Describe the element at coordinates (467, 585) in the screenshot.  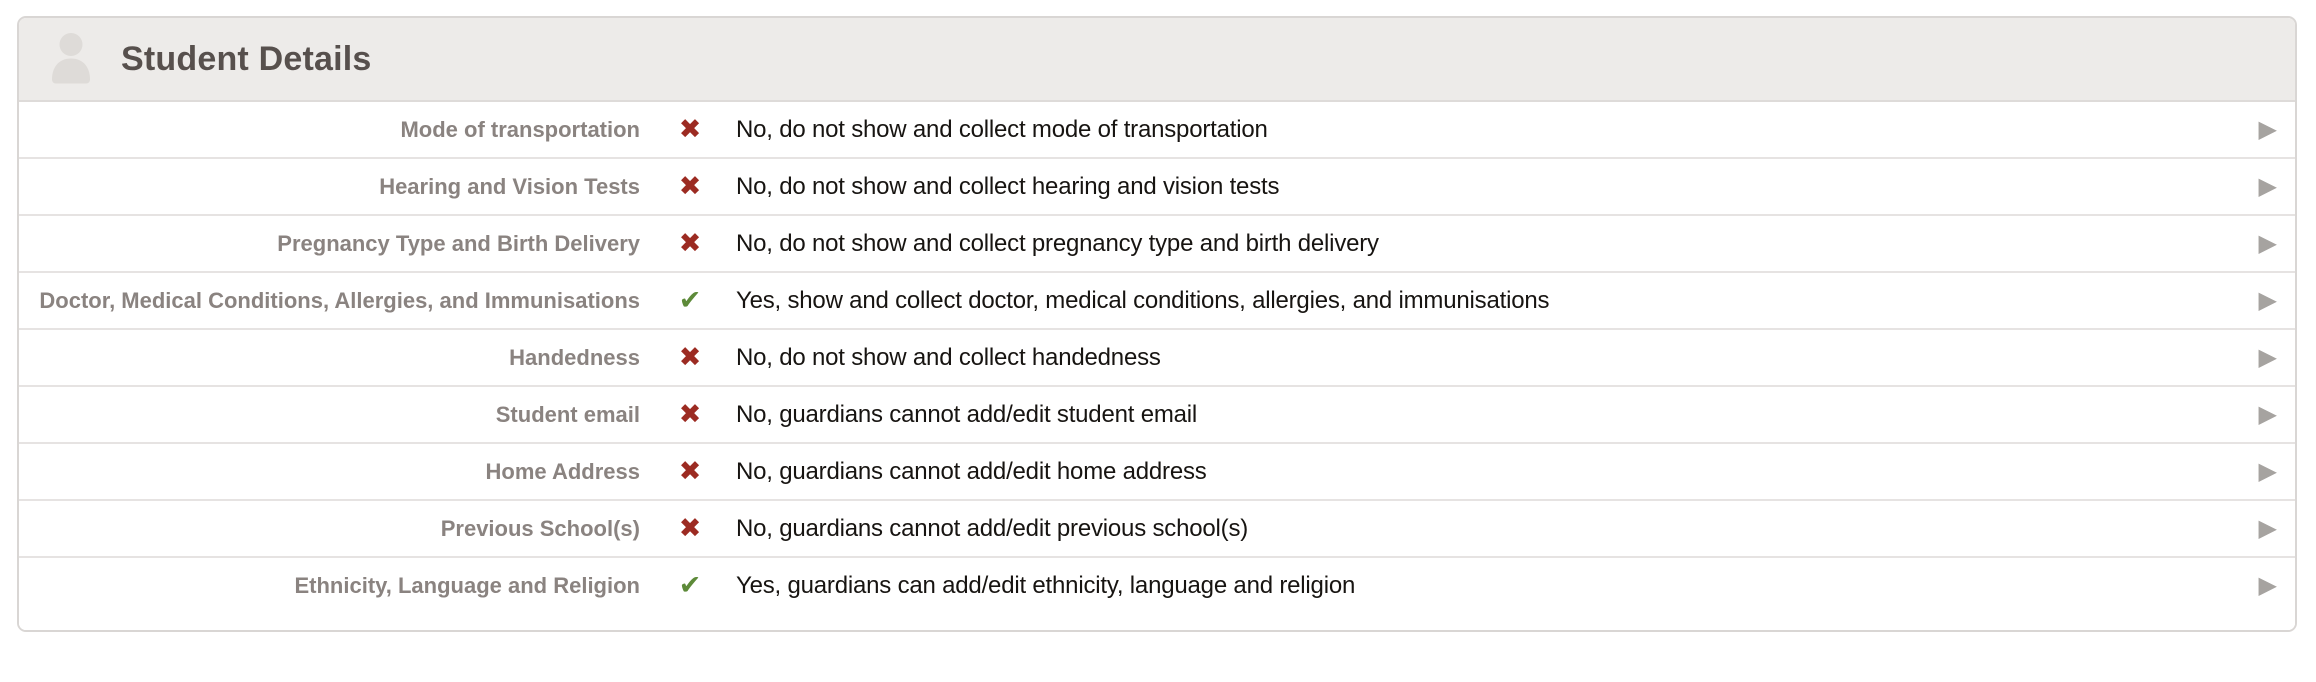
I see `setting-label: Ethnicity, Language and Religion` at that location.